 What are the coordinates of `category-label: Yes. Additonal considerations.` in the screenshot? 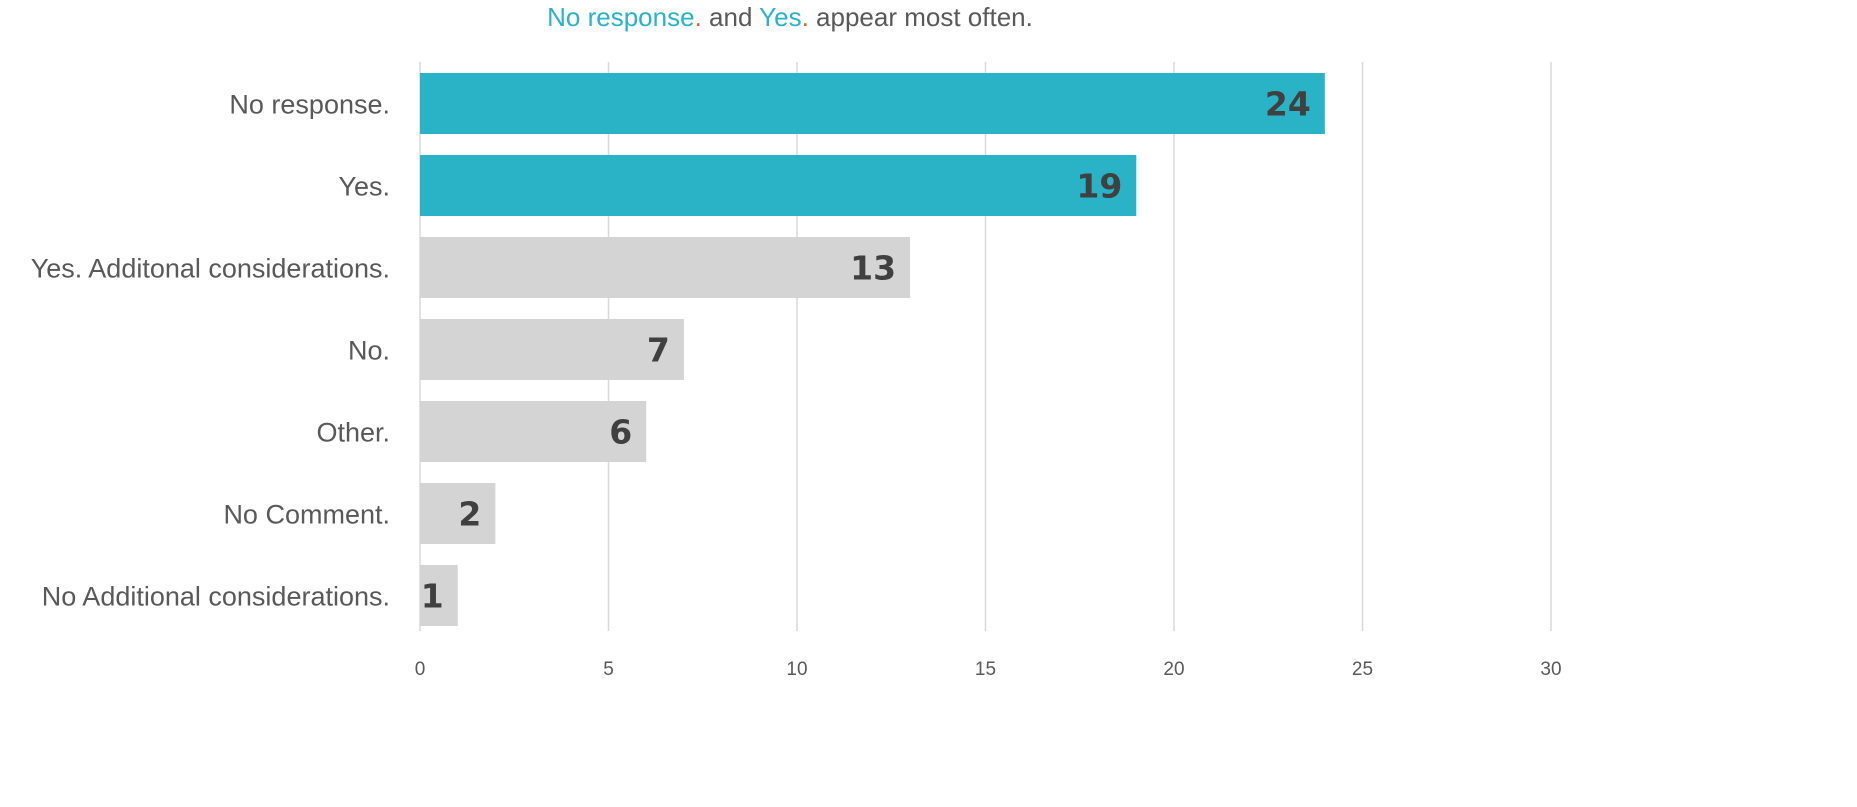 It's located at (210, 269).